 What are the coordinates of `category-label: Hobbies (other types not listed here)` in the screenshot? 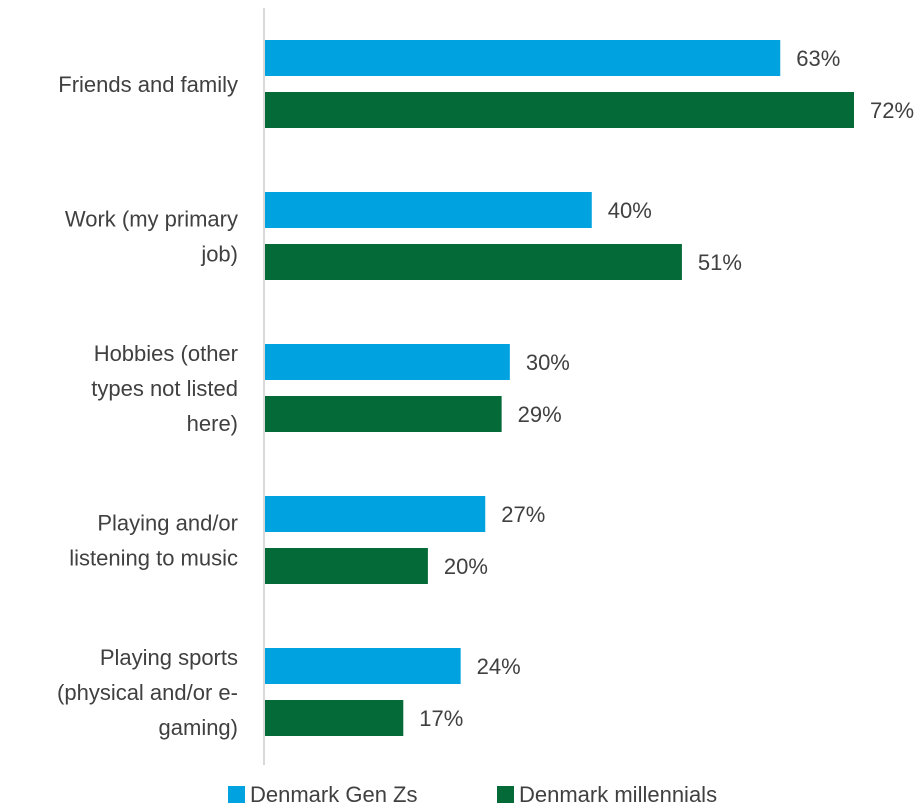 It's located at (164, 388).